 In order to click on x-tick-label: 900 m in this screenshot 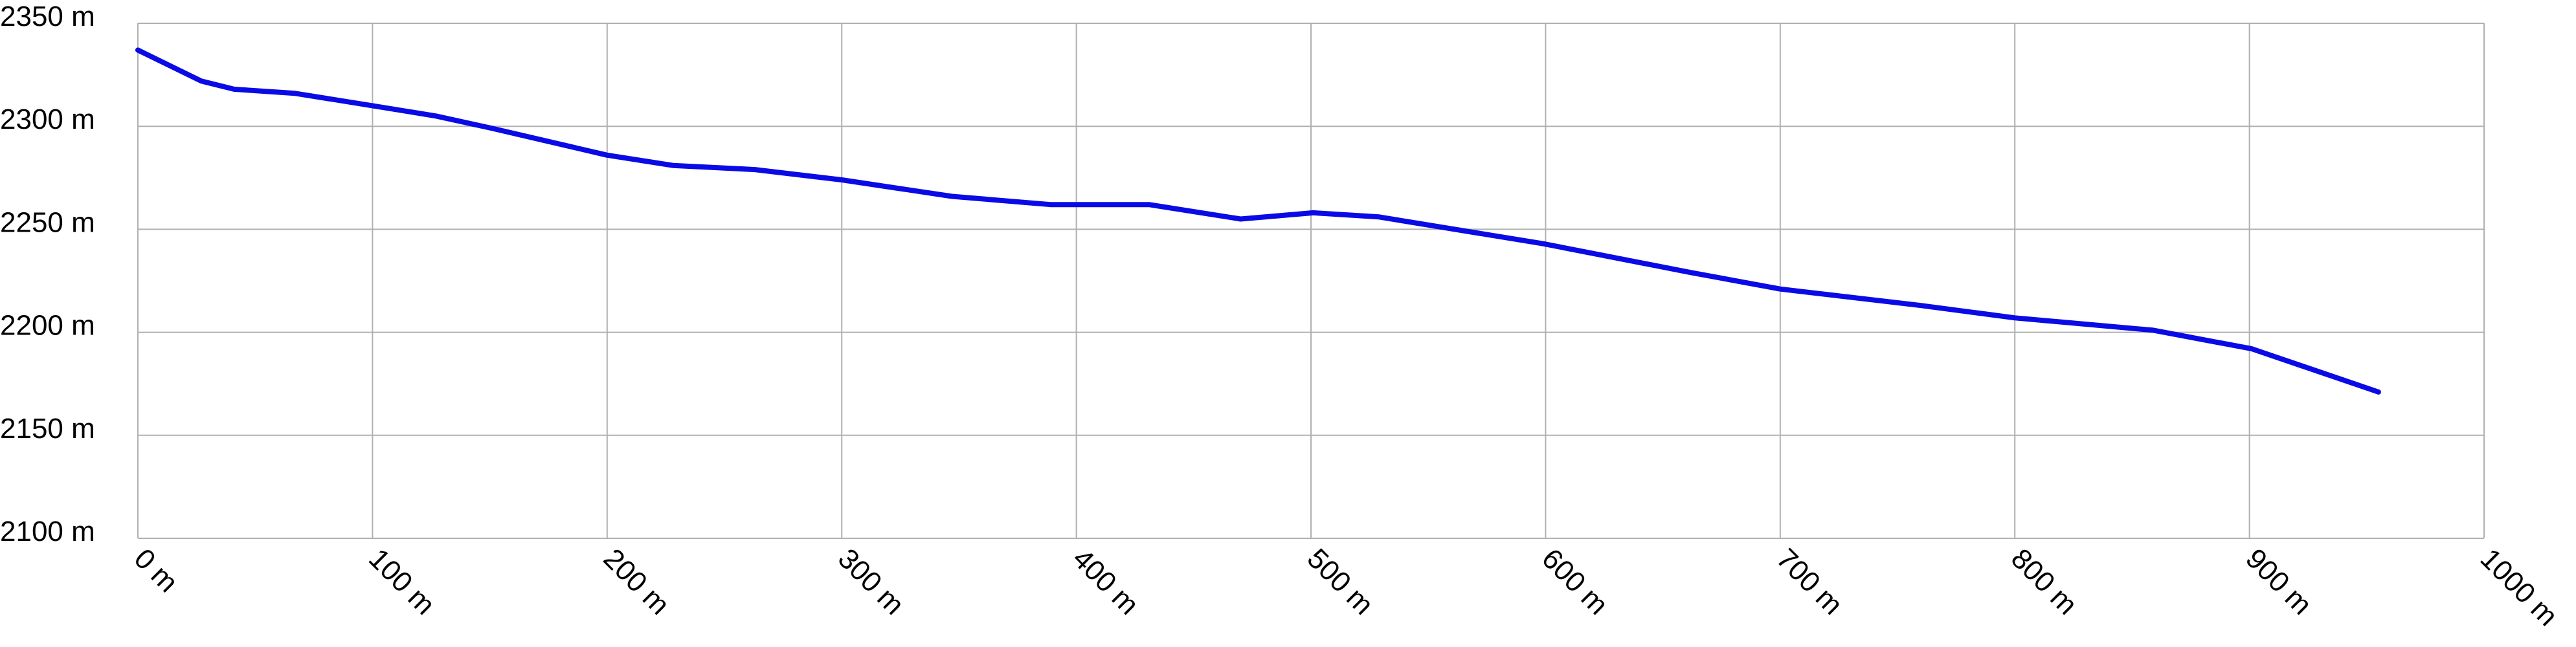, I will do `click(2278, 582)`.